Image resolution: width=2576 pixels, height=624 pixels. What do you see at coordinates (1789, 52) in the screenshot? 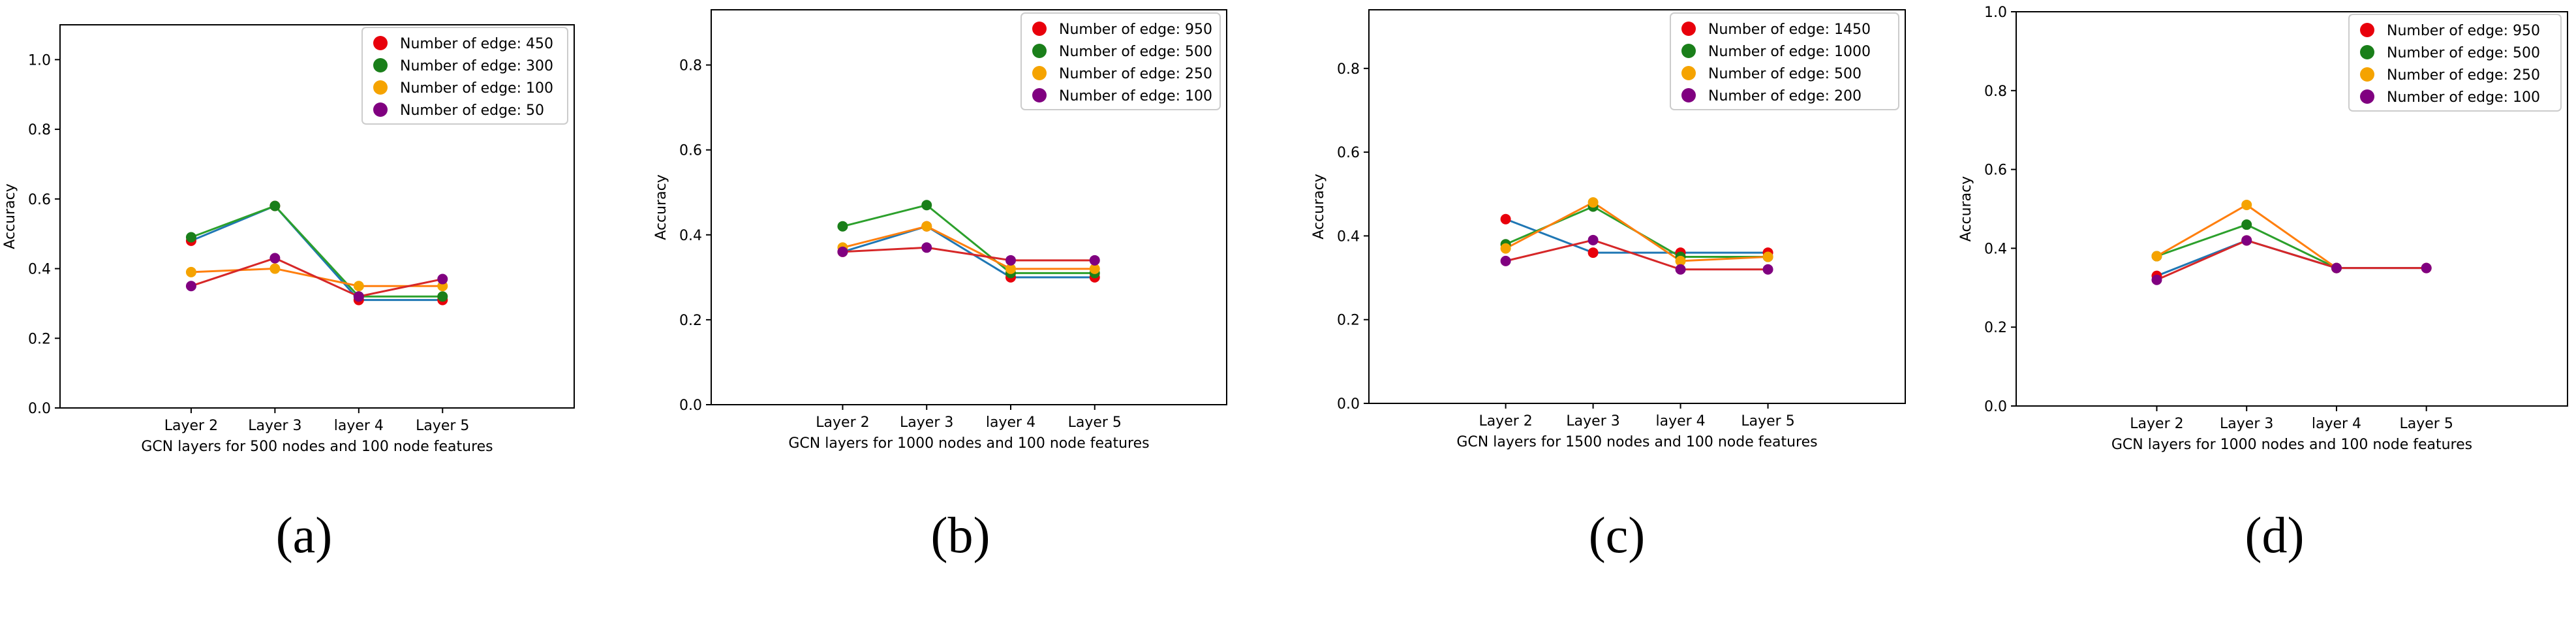
I see `legend-entry: Number of edge: 1000` at bounding box center [1789, 52].